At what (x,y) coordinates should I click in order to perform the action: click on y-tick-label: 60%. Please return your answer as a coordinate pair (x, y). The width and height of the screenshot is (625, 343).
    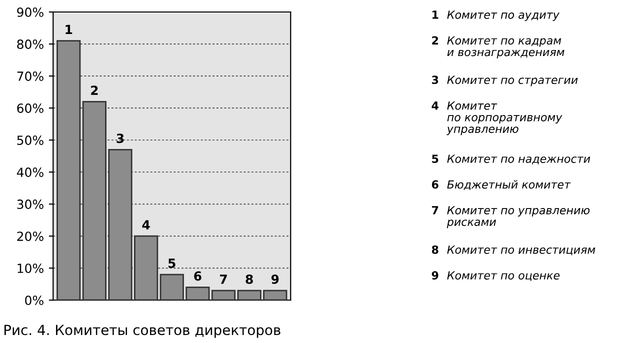
    Looking at the image, I should click on (30, 108).